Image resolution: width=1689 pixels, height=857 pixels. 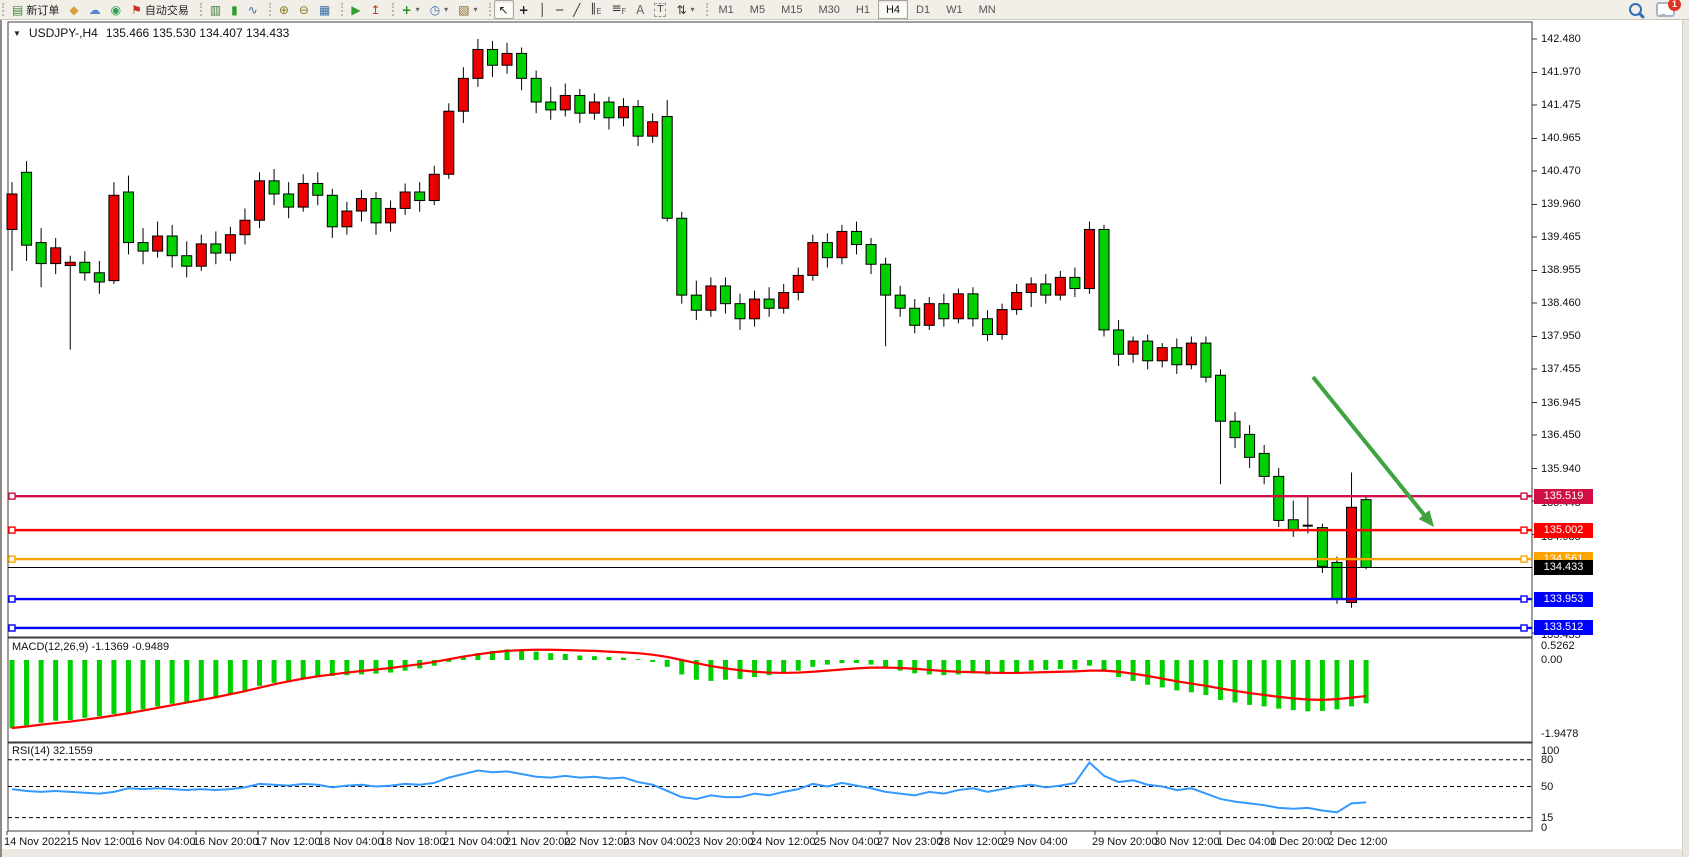 I want to click on tile-windows-icon: ▦, so click(x=324, y=9).